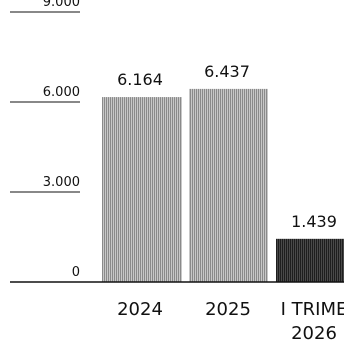  What do you see at coordinates (140, 79) in the screenshot?
I see `data-label: 6.164` at bounding box center [140, 79].